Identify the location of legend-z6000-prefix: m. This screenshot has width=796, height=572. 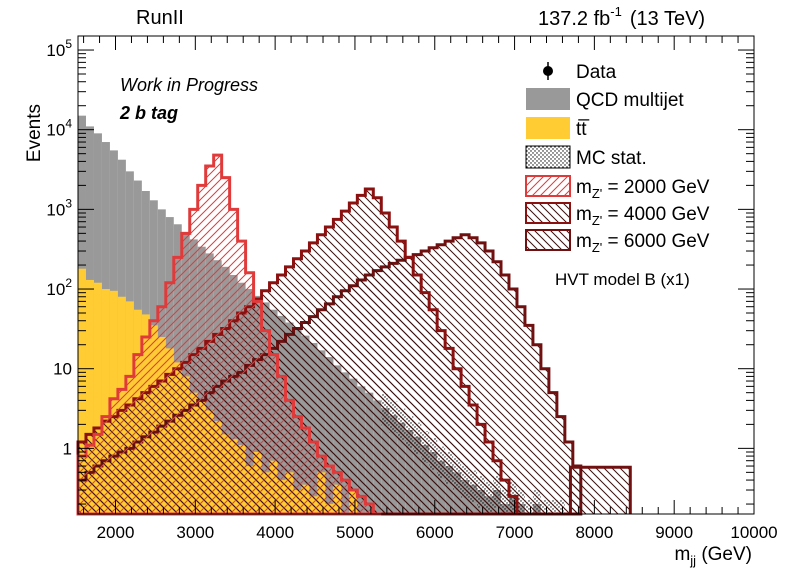
(584, 241).